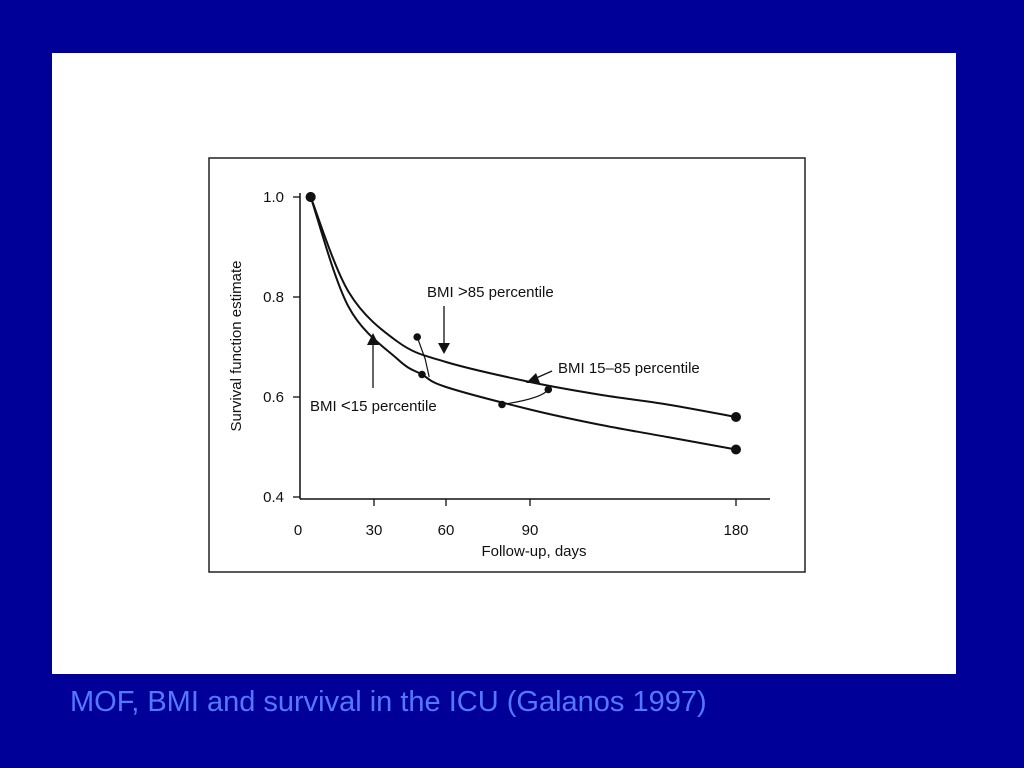 This screenshot has width=1024, height=768. What do you see at coordinates (394, 406) in the screenshot?
I see `annotation-bmi-low-suffix: 15 percentile` at bounding box center [394, 406].